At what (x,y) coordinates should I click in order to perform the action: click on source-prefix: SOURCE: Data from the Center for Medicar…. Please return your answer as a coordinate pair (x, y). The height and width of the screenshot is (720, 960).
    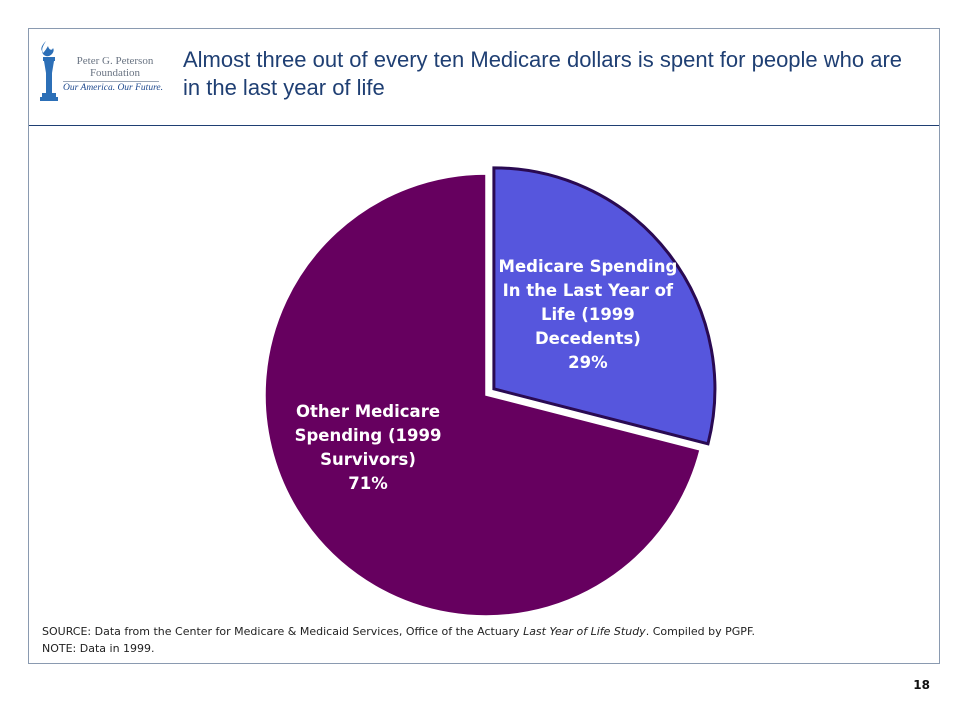
    Looking at the image, I should click on (283, 631).